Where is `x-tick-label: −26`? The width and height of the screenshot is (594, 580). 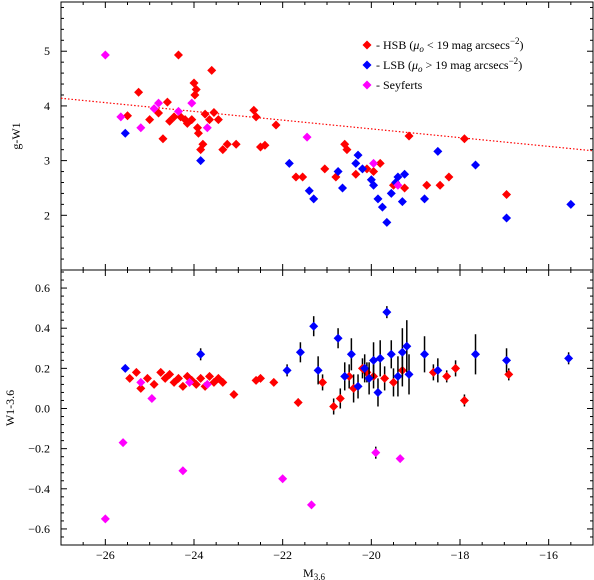
x-tick-label: −26 is located at coordinates (105, 555).